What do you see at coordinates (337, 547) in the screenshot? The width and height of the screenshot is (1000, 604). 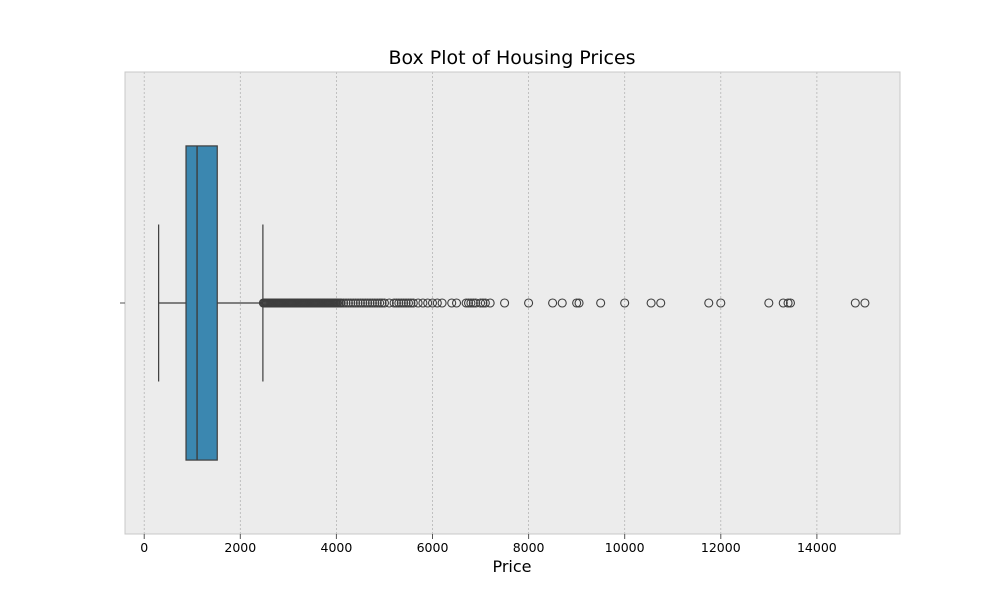 I see `x-tick-label: 4000` at bounding box center [337, 547].